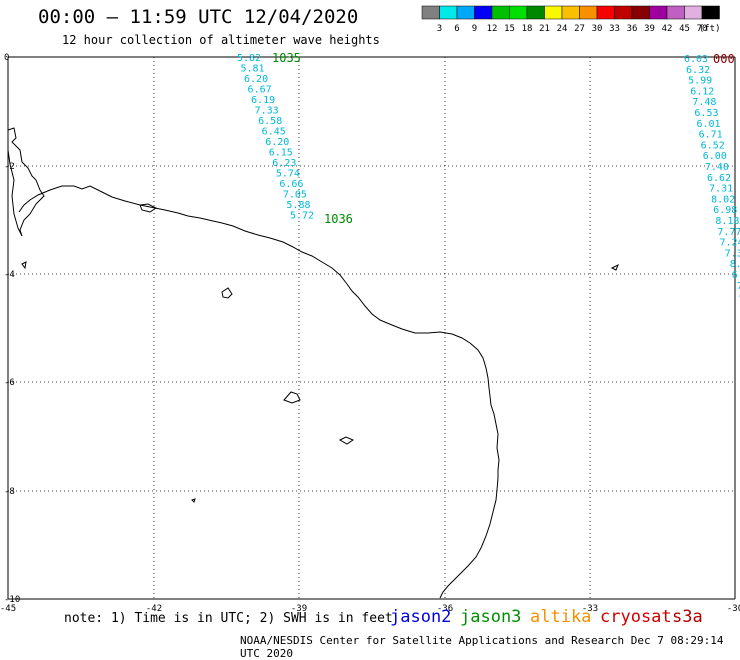  I want to click on legend-label: 9, so click(474, 29).